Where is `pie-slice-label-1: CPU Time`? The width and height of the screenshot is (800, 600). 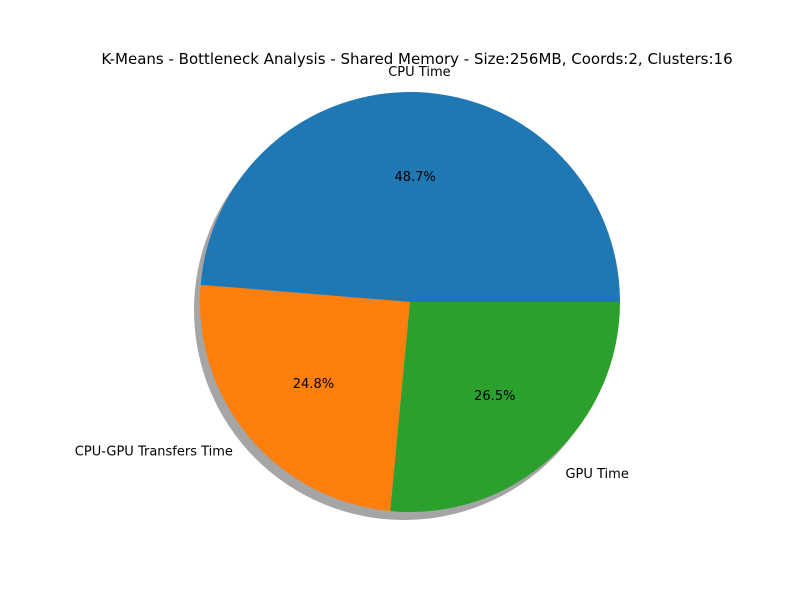
pie-slice-label-1: CPU Time is located at coordinates (419, 72).